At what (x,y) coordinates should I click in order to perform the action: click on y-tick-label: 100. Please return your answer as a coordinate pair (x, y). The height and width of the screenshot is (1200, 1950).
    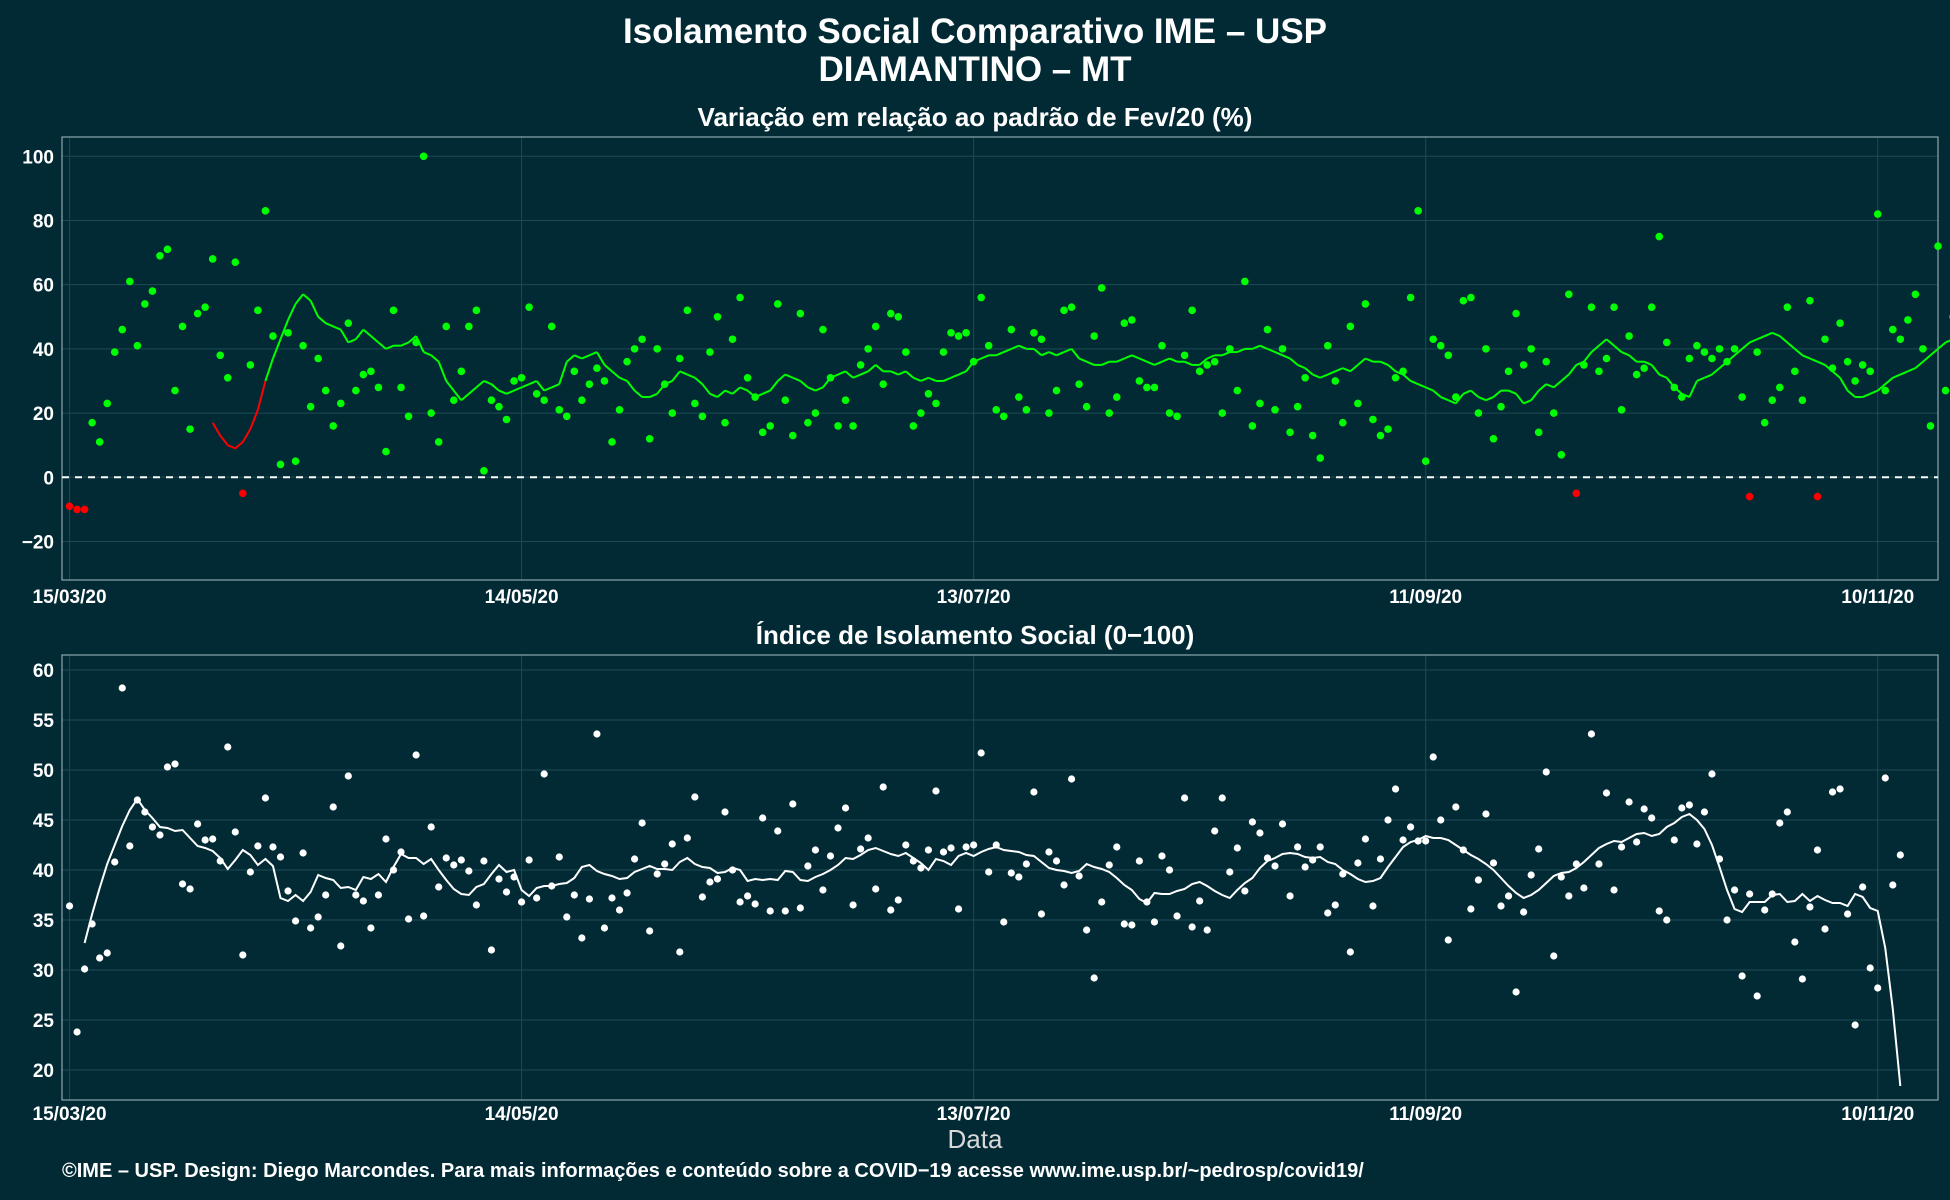
    Looking at the image, I should click on (38, 157).